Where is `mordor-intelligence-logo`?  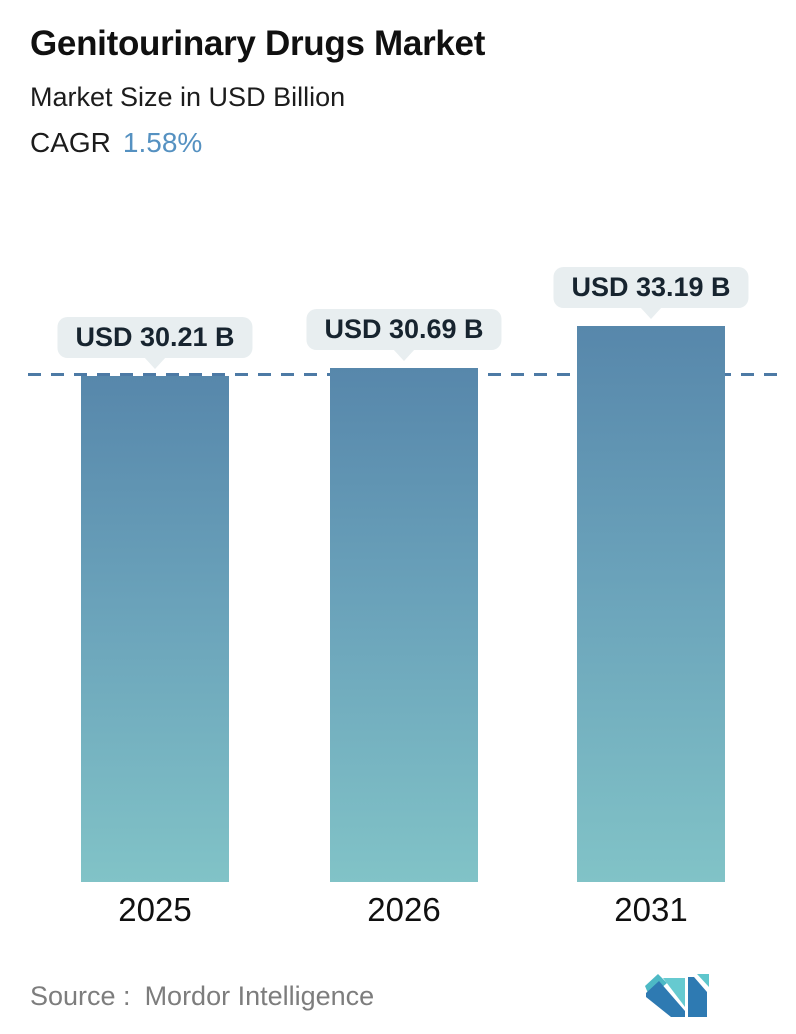 mordor-intelligence-logo is located at coordinates (677, 995).